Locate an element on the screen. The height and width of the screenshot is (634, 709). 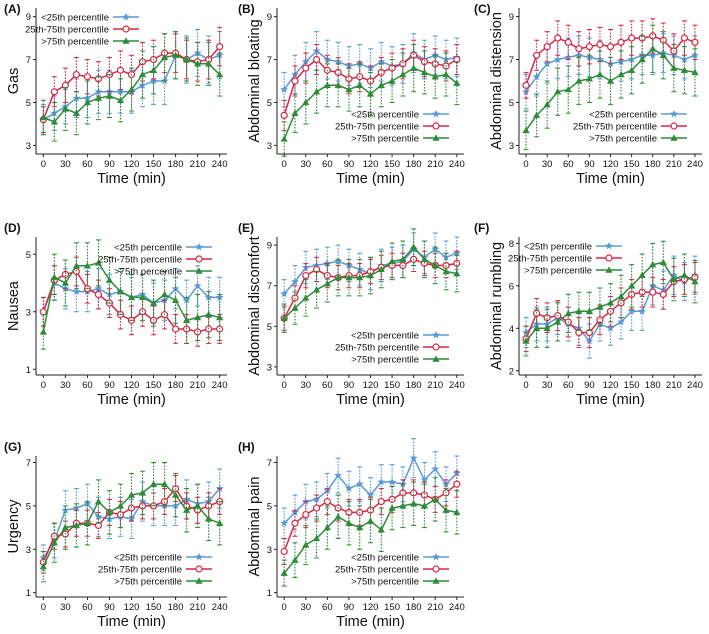
panel-label: (H) is located at coordinates (246, 447).